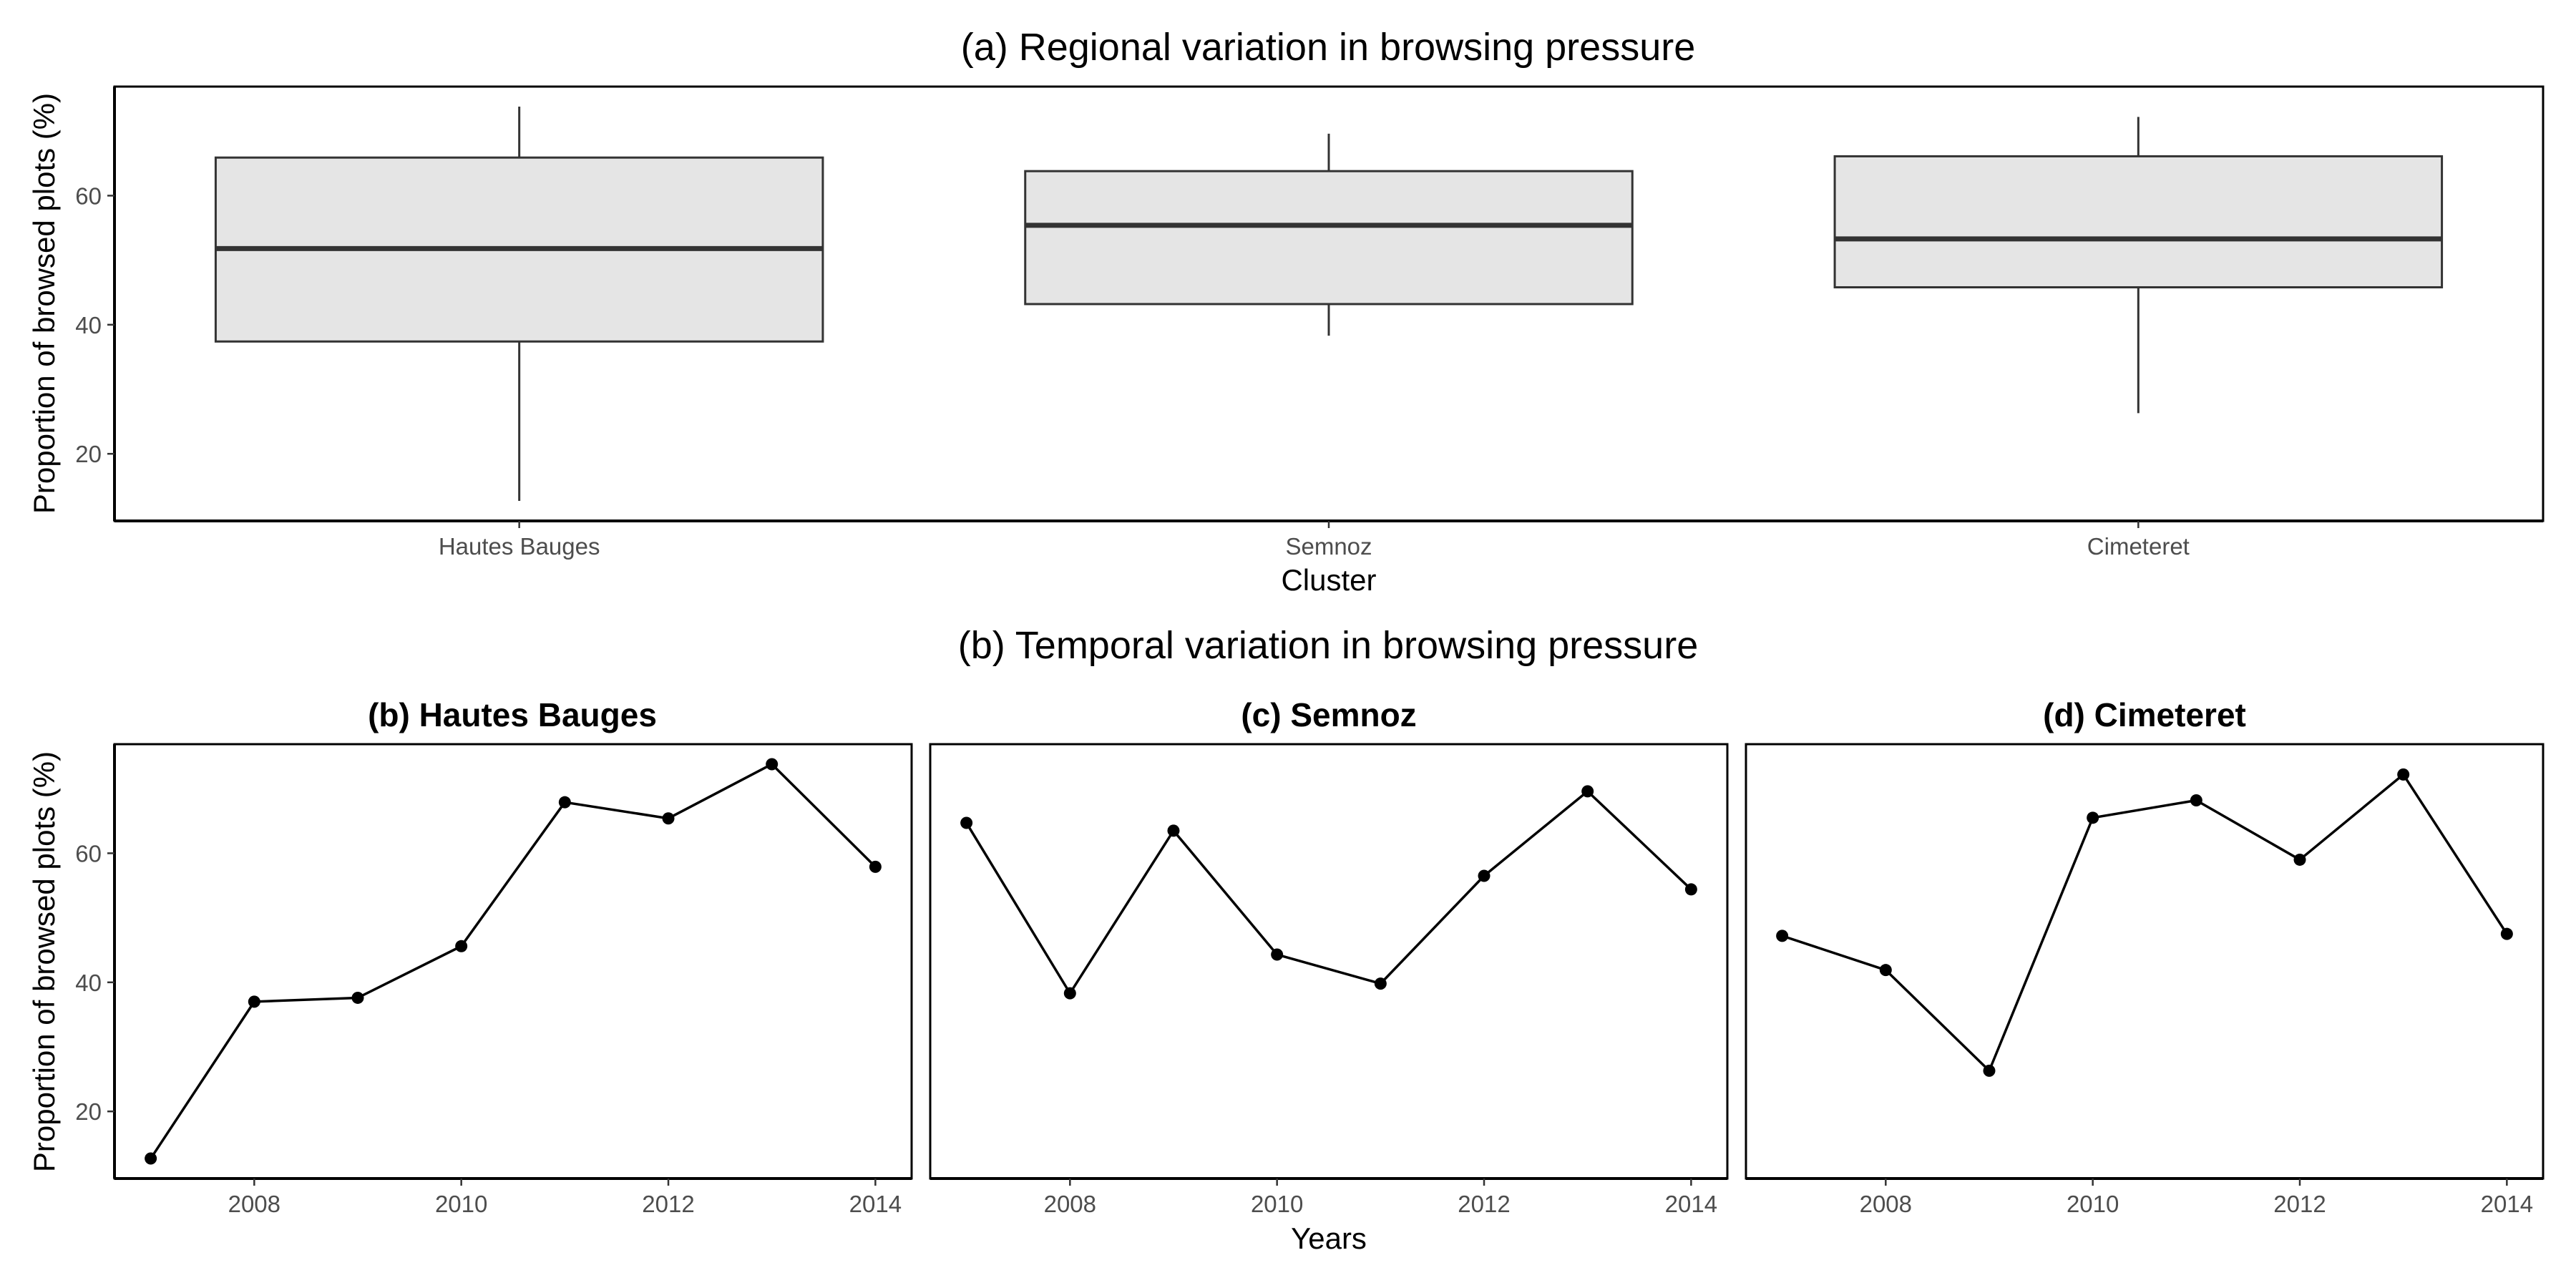 The width and height of the screenshot is (2576, 1288). Describe the element at coordinates (95, 961) in the screenshot. I see `chart-b-y-axis: 20 40 60` at that location.